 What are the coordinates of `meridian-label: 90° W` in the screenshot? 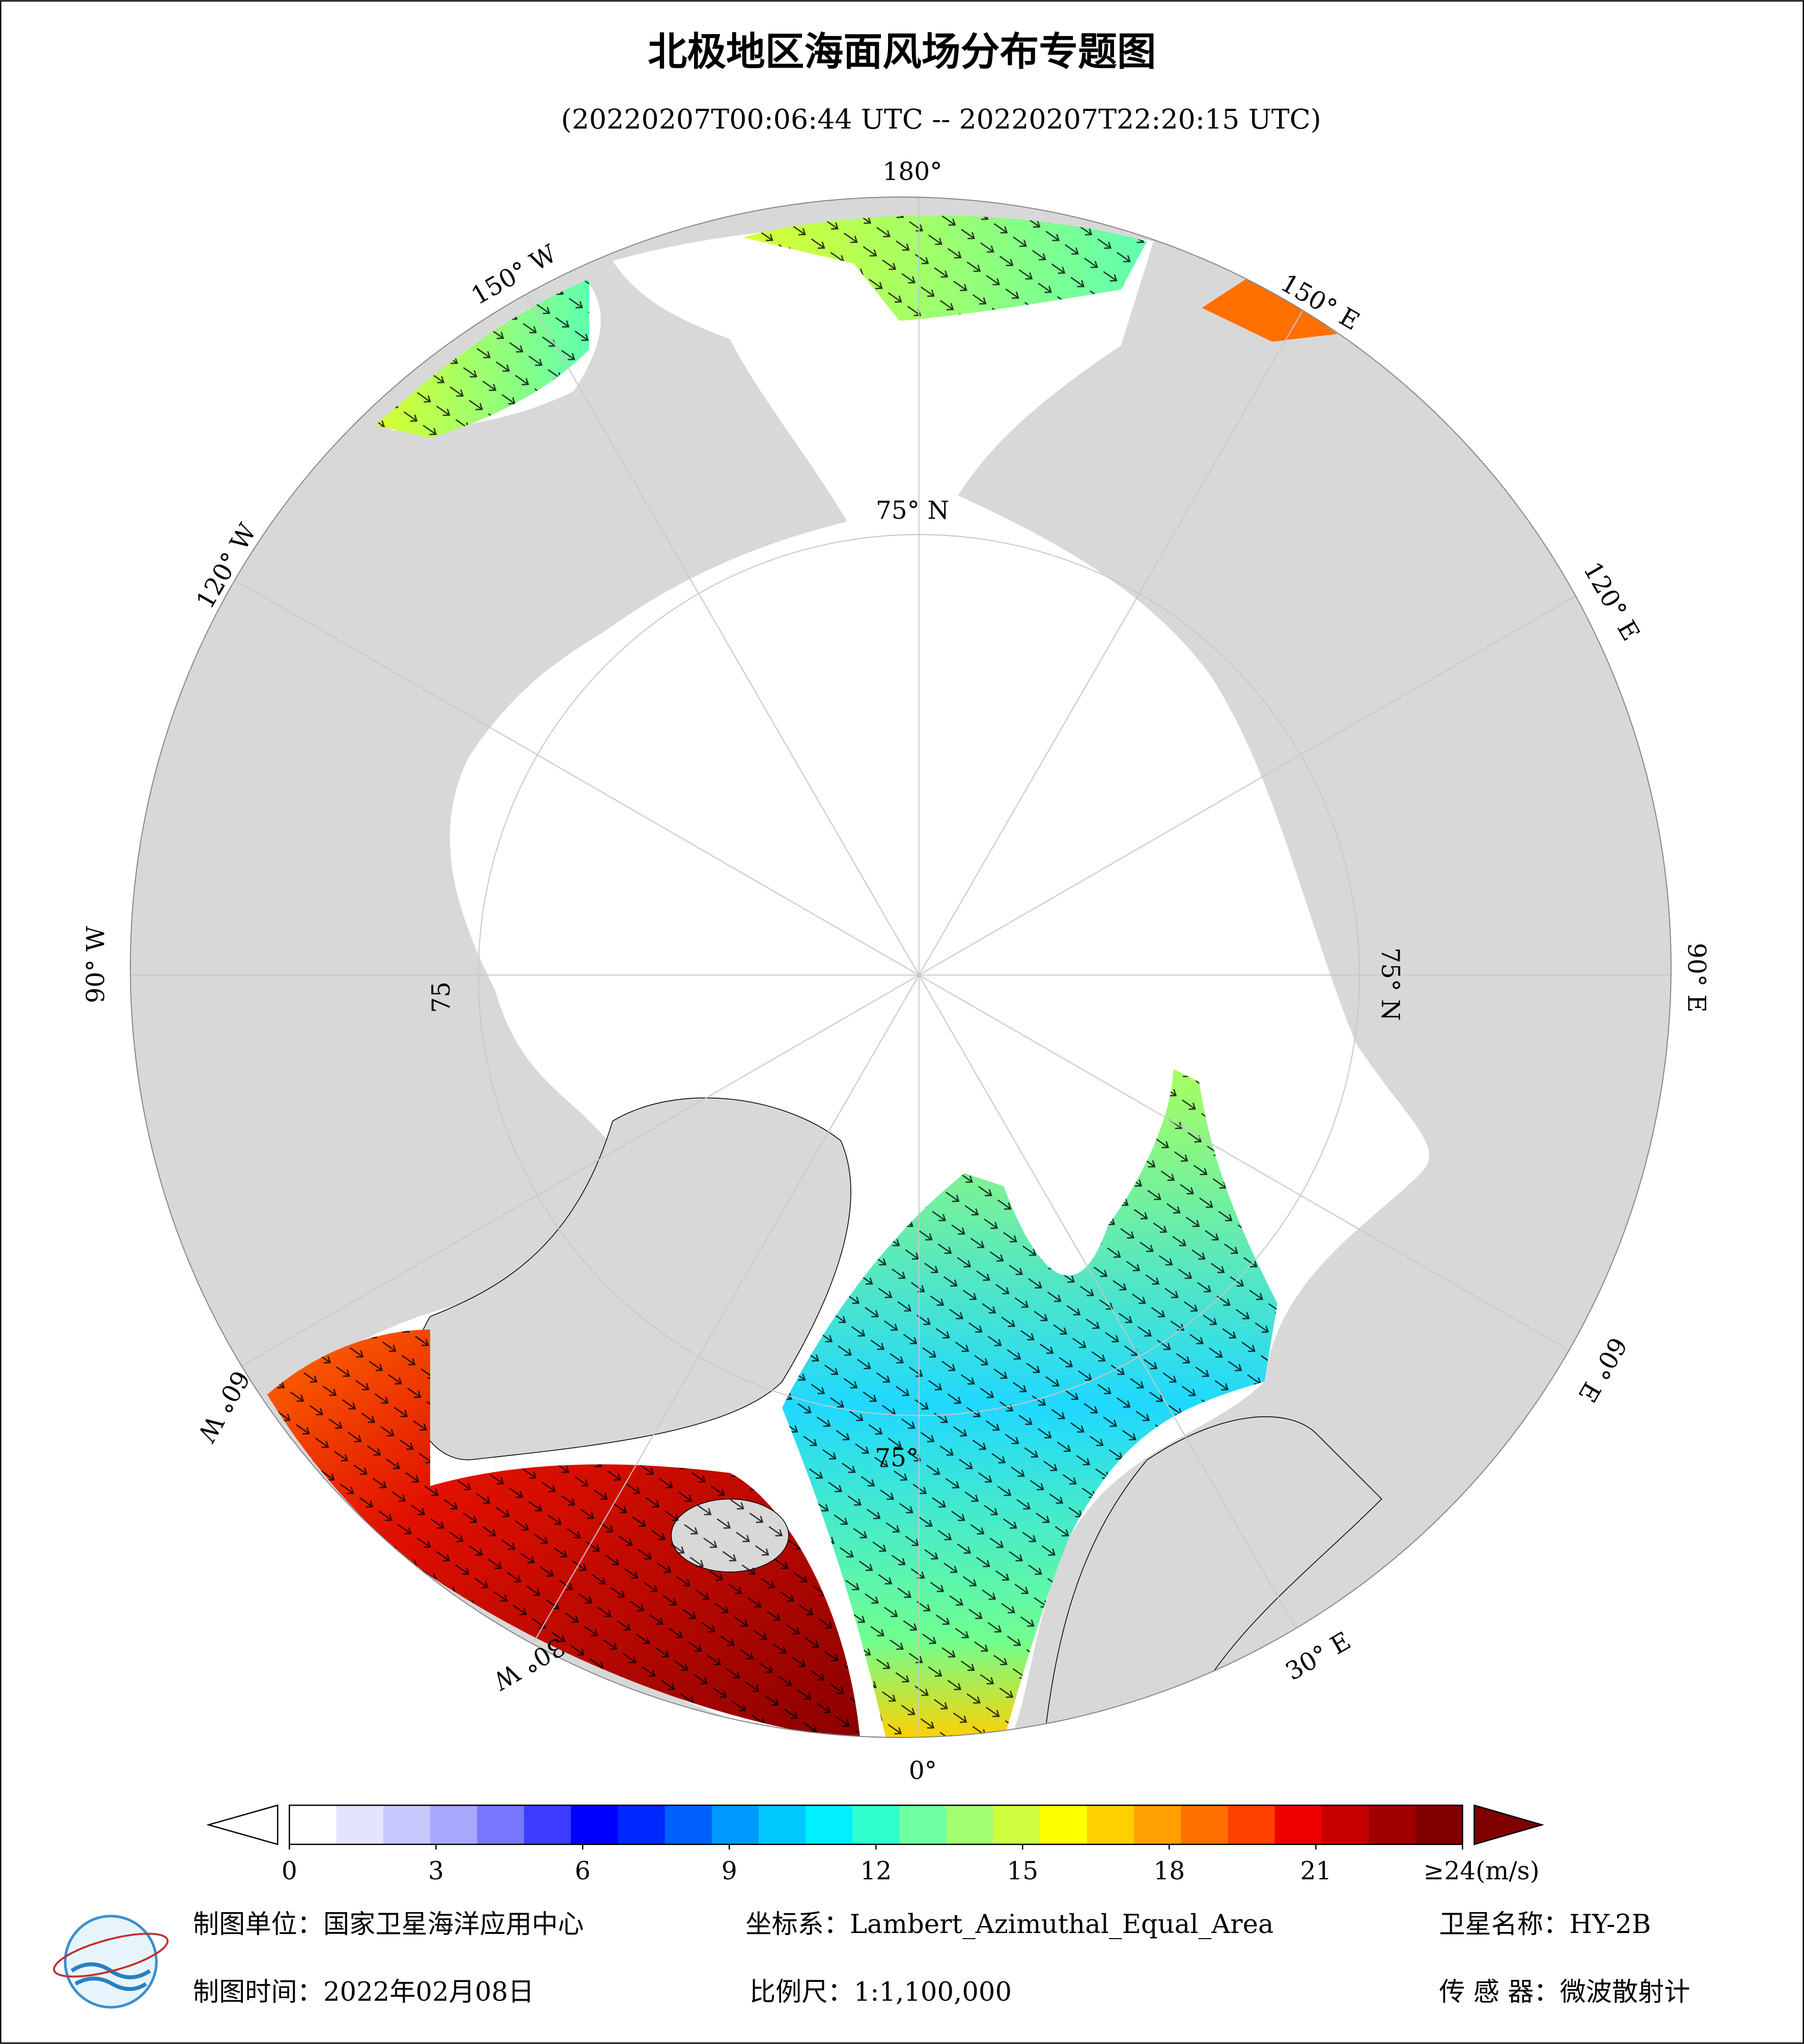 It's located at (95, 964).